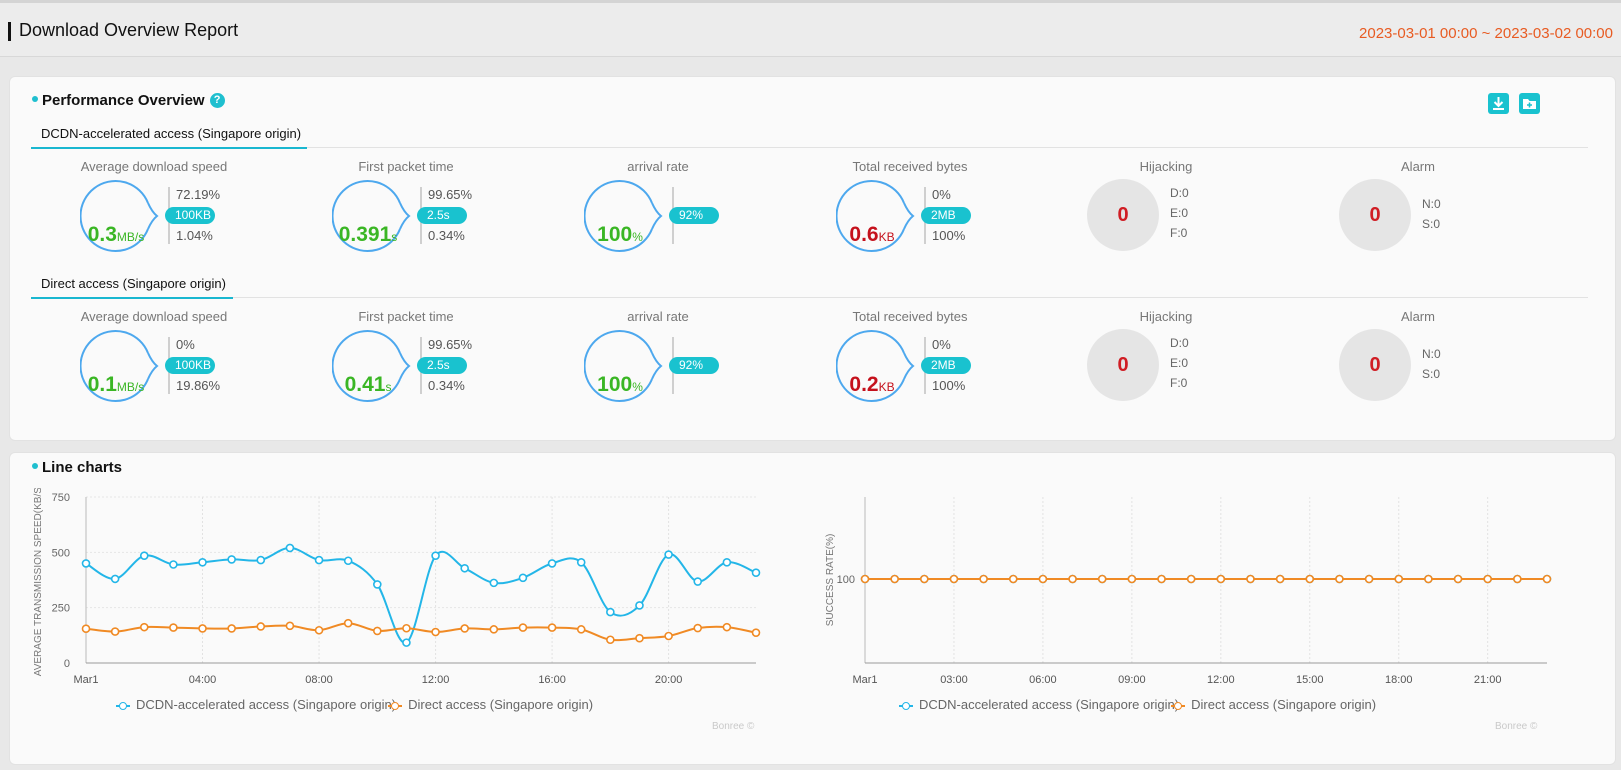  I want to click on x-tick-label: 21:00, so click(1488, 680).